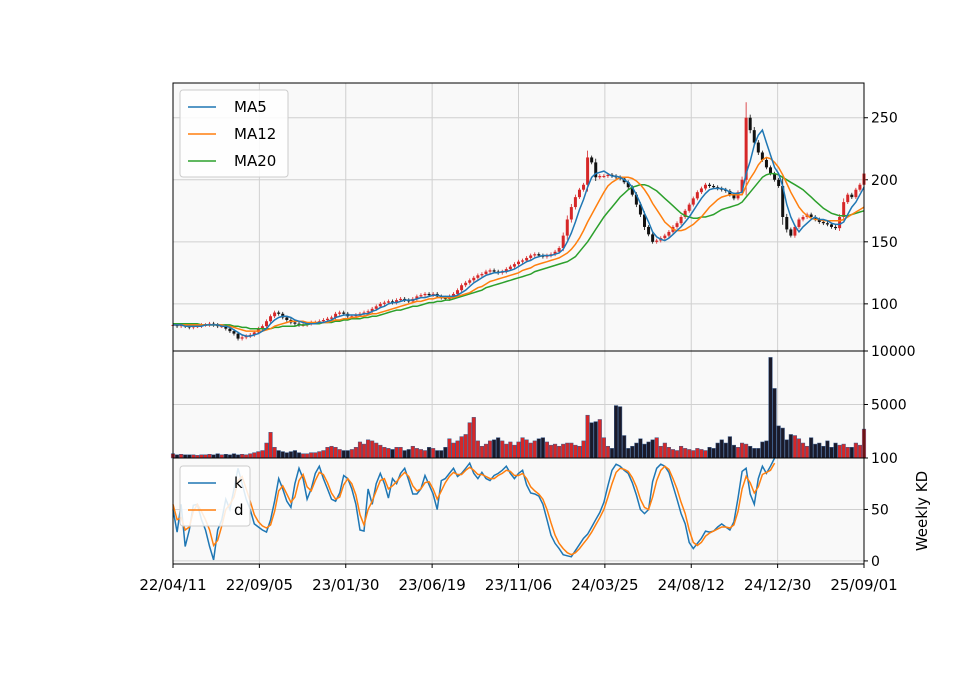  I want to click on x-tick-label: 25/09/01, so click(863, 585).